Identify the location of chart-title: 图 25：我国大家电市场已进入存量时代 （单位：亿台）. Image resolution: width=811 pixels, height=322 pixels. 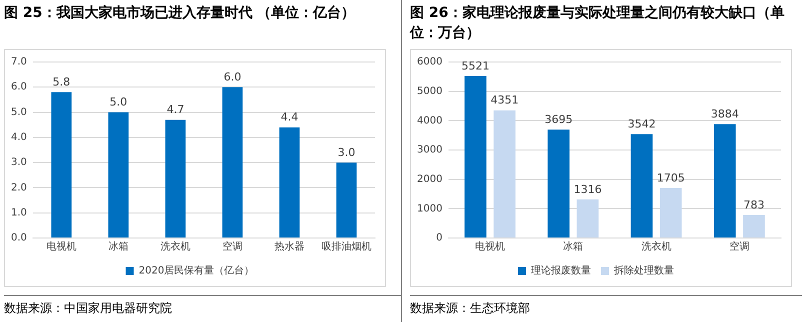
(180, 13).